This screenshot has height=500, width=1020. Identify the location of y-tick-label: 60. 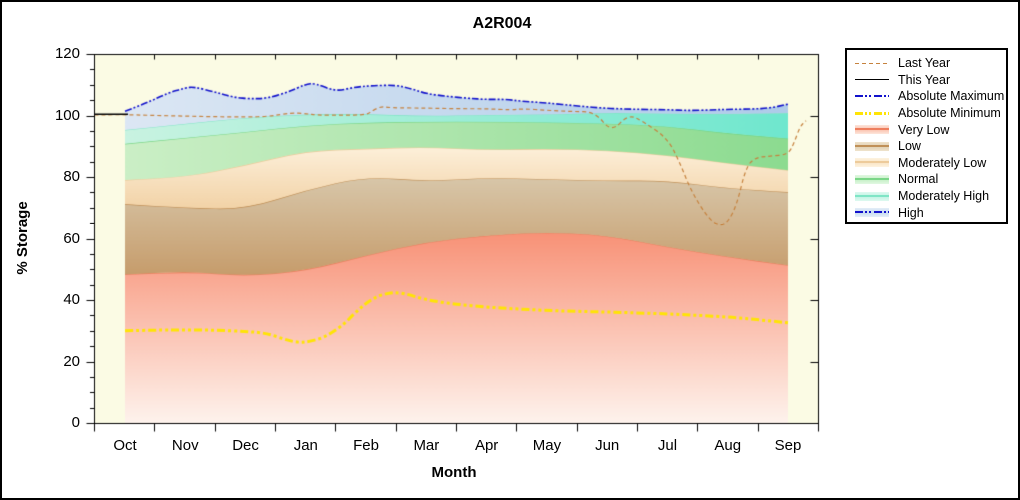
(71, 238).